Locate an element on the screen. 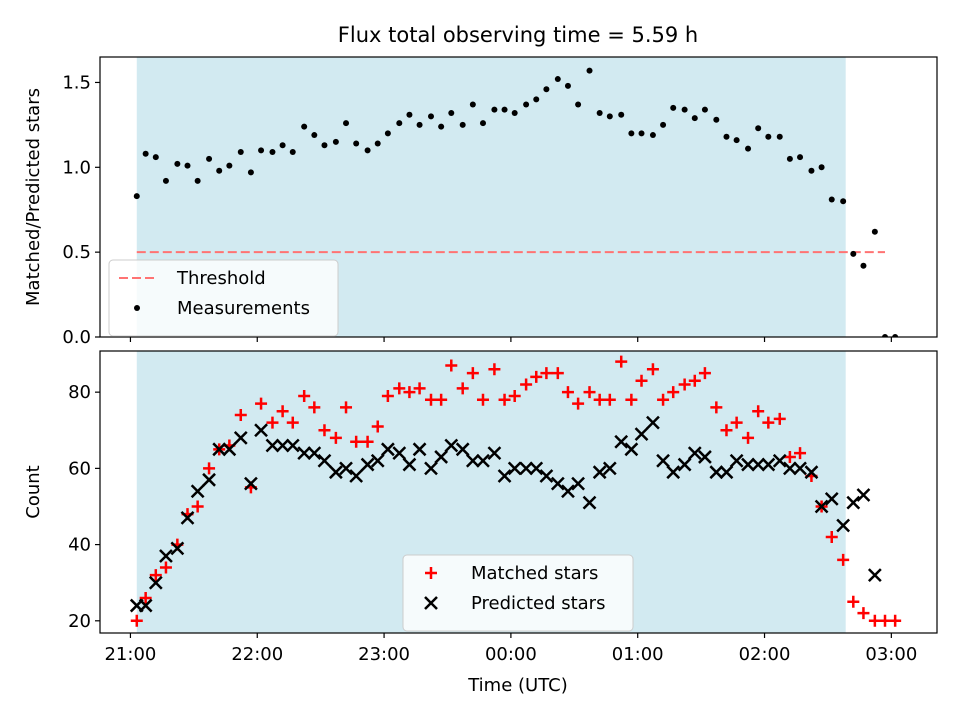 The image size is (960, 720). y-axis-label: Matched/Predicted stars is located at coordinates (33, 197).